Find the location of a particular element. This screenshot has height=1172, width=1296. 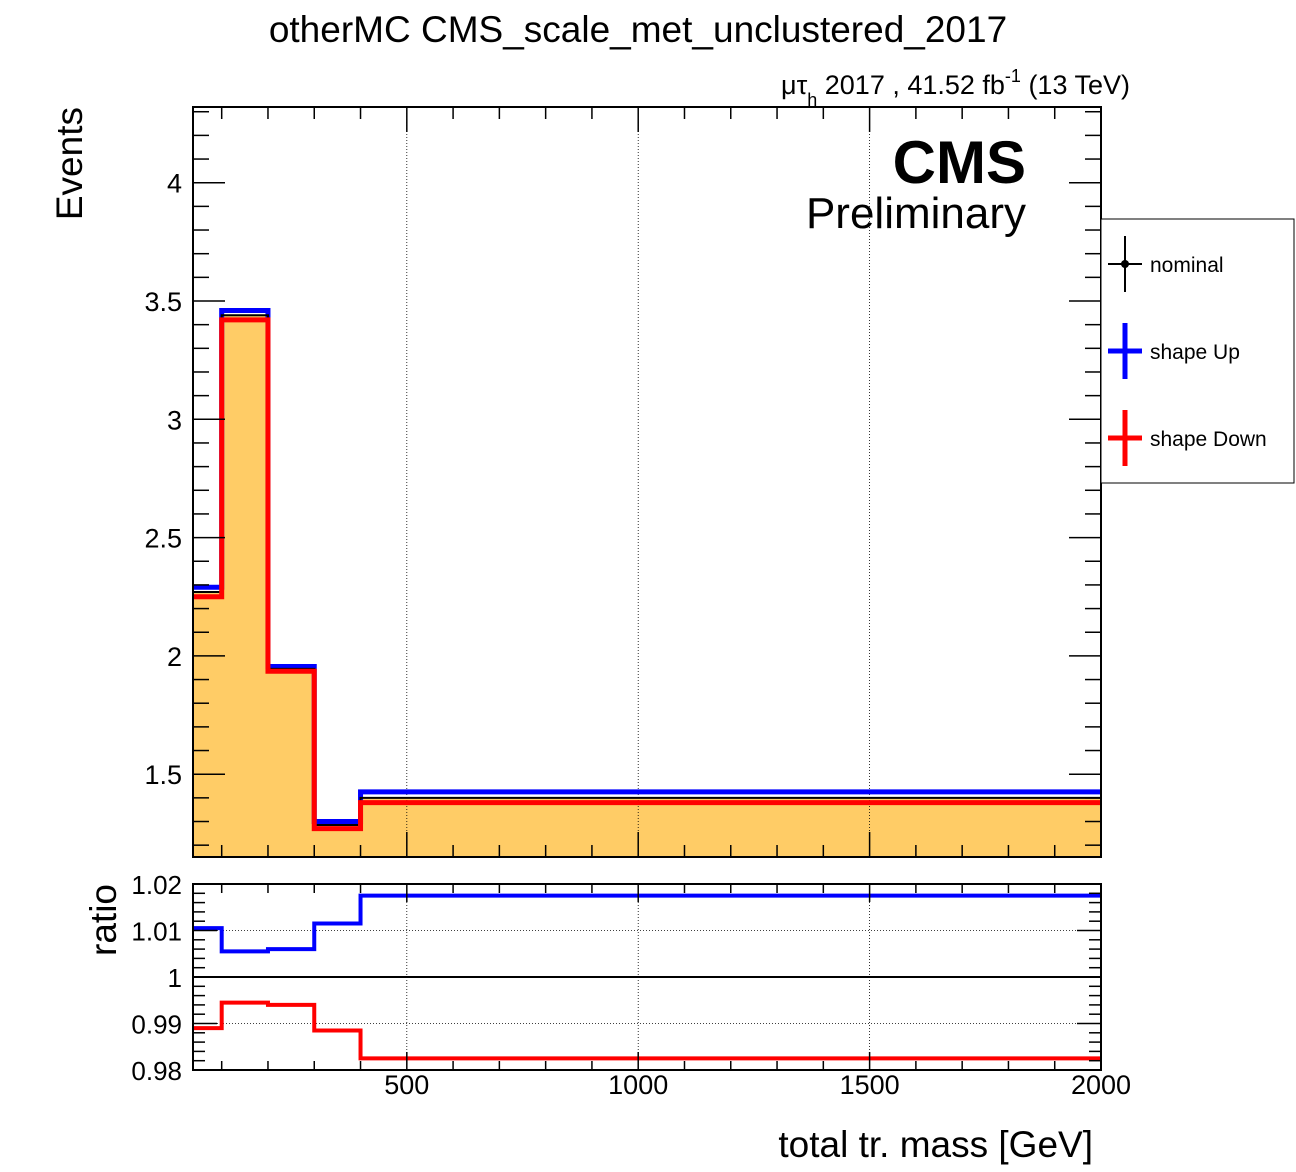

lumi-text: 2017 , 41.52 fb is located at coordinates (911, 85).